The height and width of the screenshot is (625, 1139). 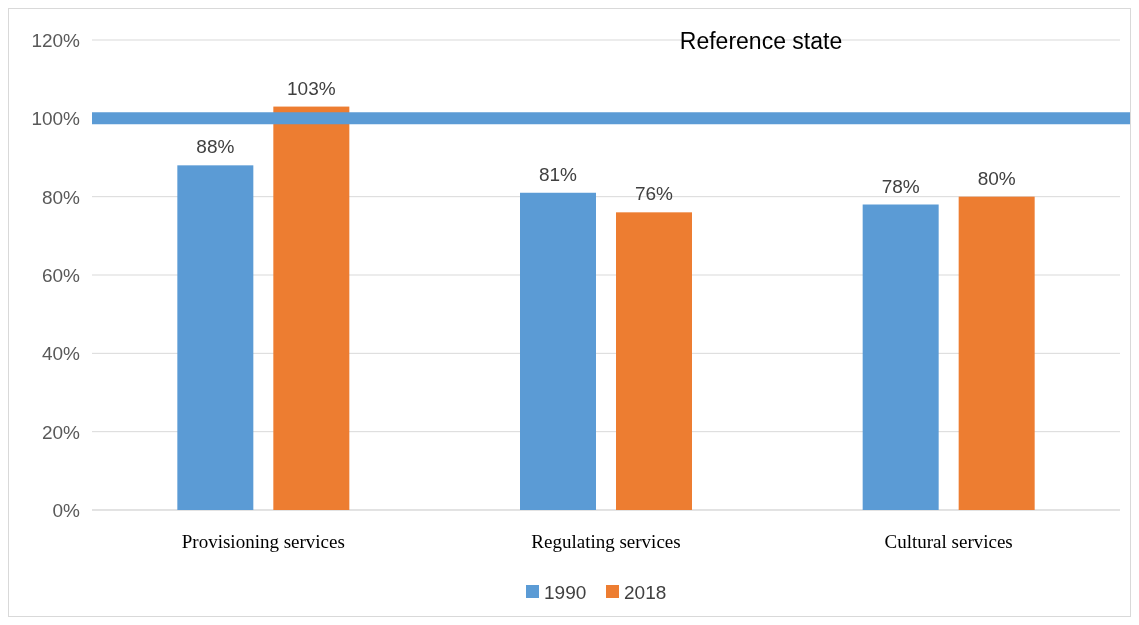 I want to click on ref-line-label: Reference state, so click(x=761, y=41).